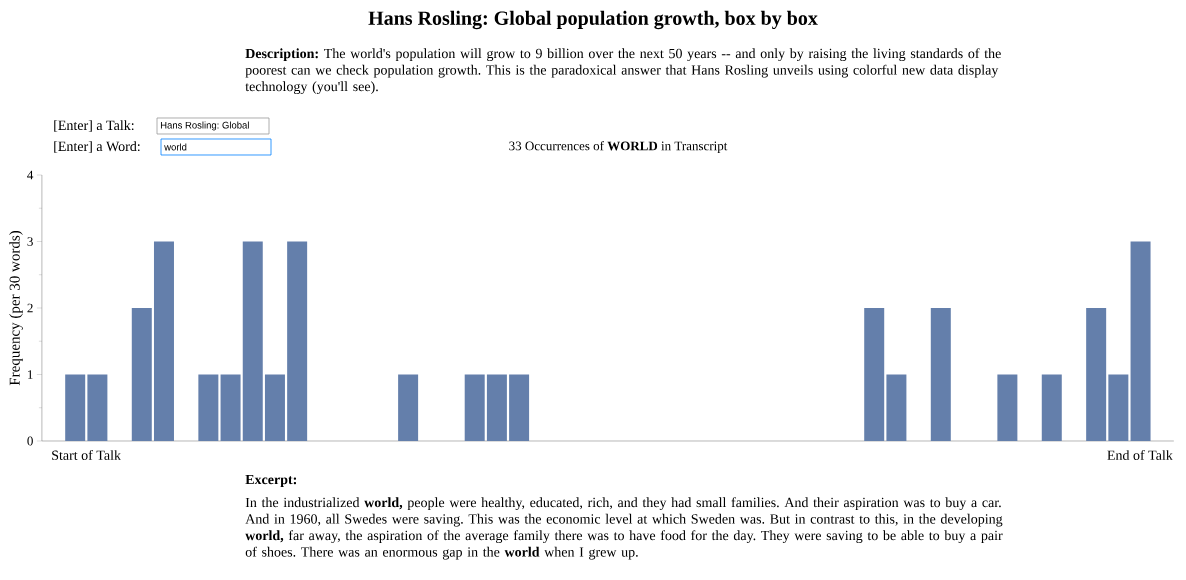 Image resolution: width=1186 pixels, height=580 pixels. Describe the element at coordinates (624, 528) in the screenshot. I see `text: In the industrialized world, people were healthy, educated, rich, and they had small families. And their aspiration was to buy a car. And in 1960, all Swedes were saving. This was the economic level at which Sweden was. But in contrast to this, in the developing world, far away, the aspiration of the average family there was to have food for the day. They were saving to be able to buy a pair of shoes. There was an enormous gap in the world when I grew up.` at that location.